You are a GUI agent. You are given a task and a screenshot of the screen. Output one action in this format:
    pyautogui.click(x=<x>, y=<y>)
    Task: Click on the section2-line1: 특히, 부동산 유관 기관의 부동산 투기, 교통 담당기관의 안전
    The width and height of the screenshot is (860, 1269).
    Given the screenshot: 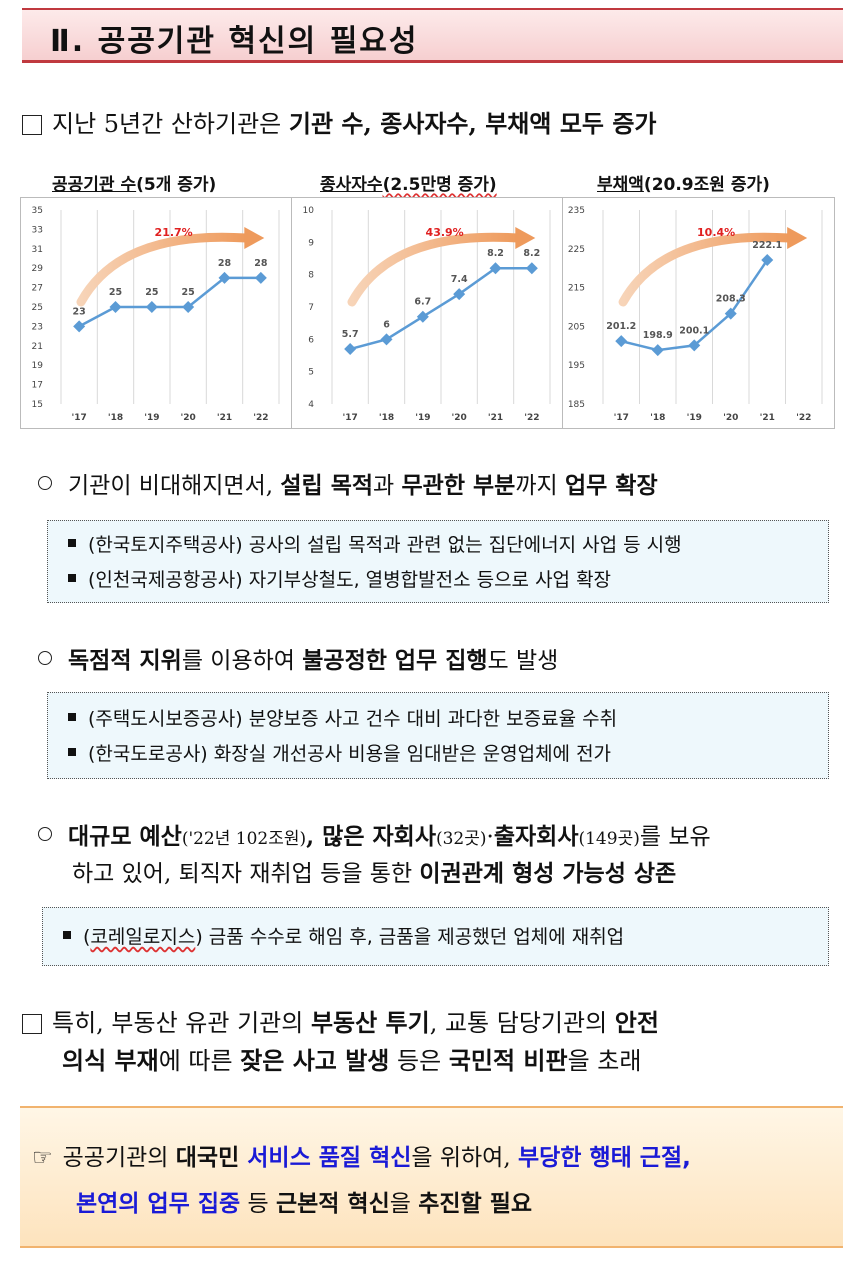 What is the action you would take?
    pyautogui.click(x=340, y=1020)
    